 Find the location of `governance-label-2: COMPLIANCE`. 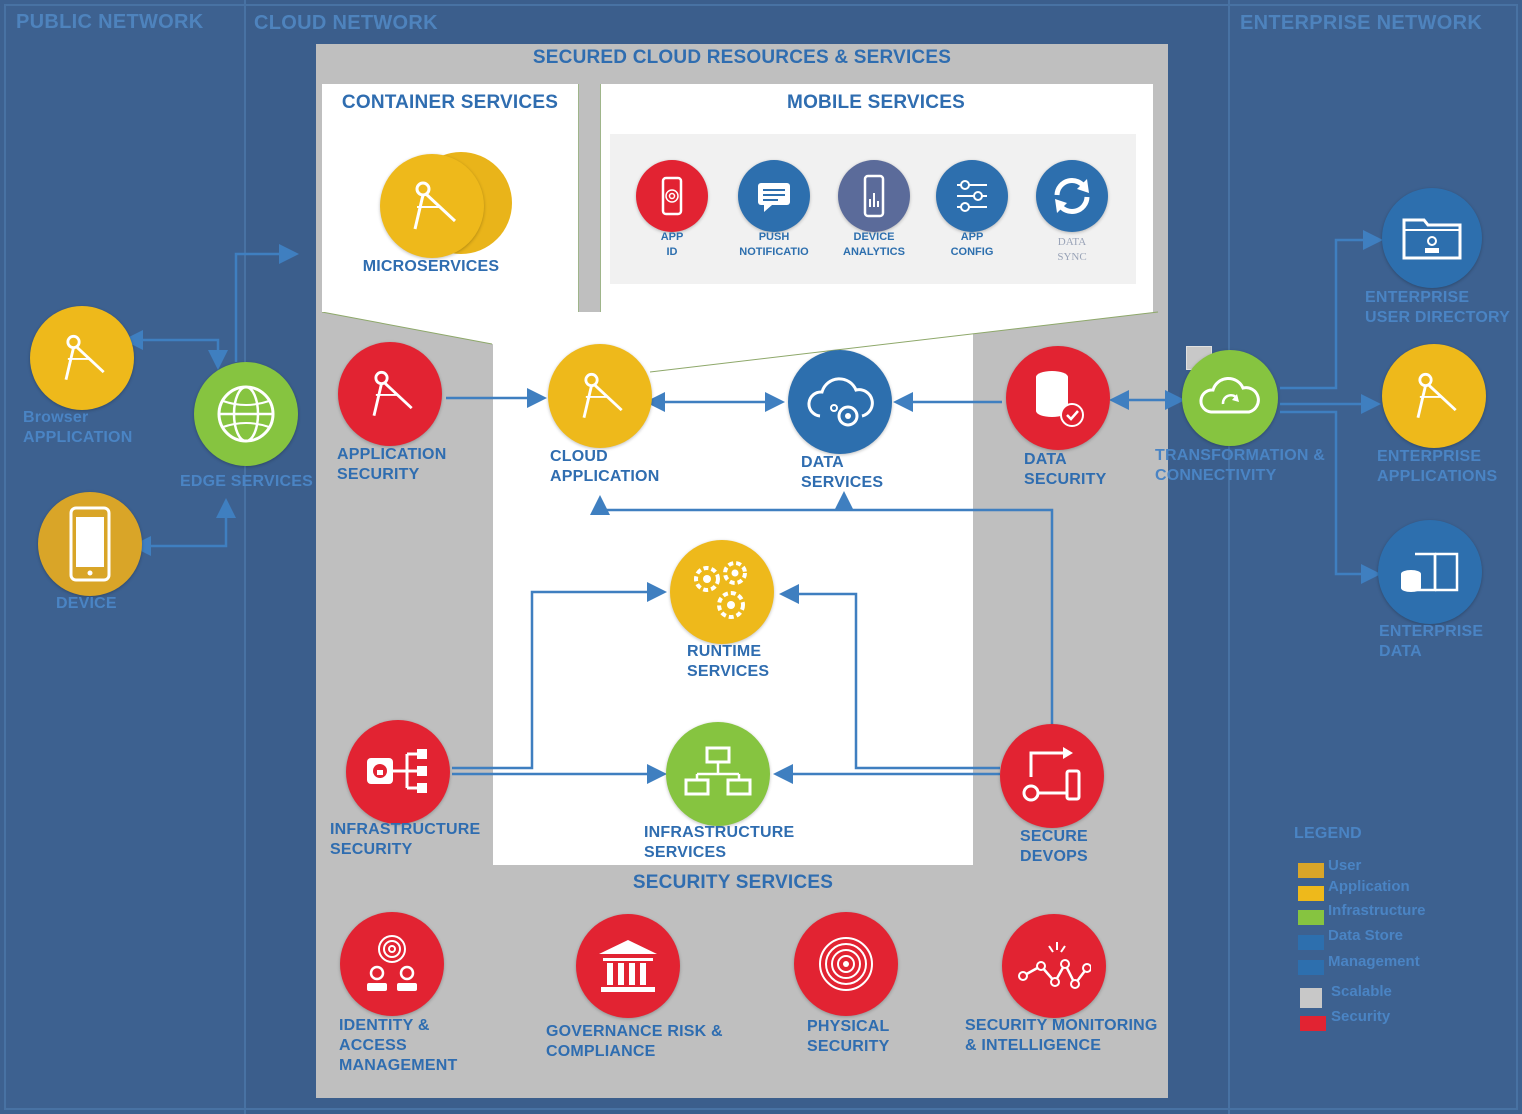

governance-label-2: COMPLIANCE is located at coordinates (601, 1051).